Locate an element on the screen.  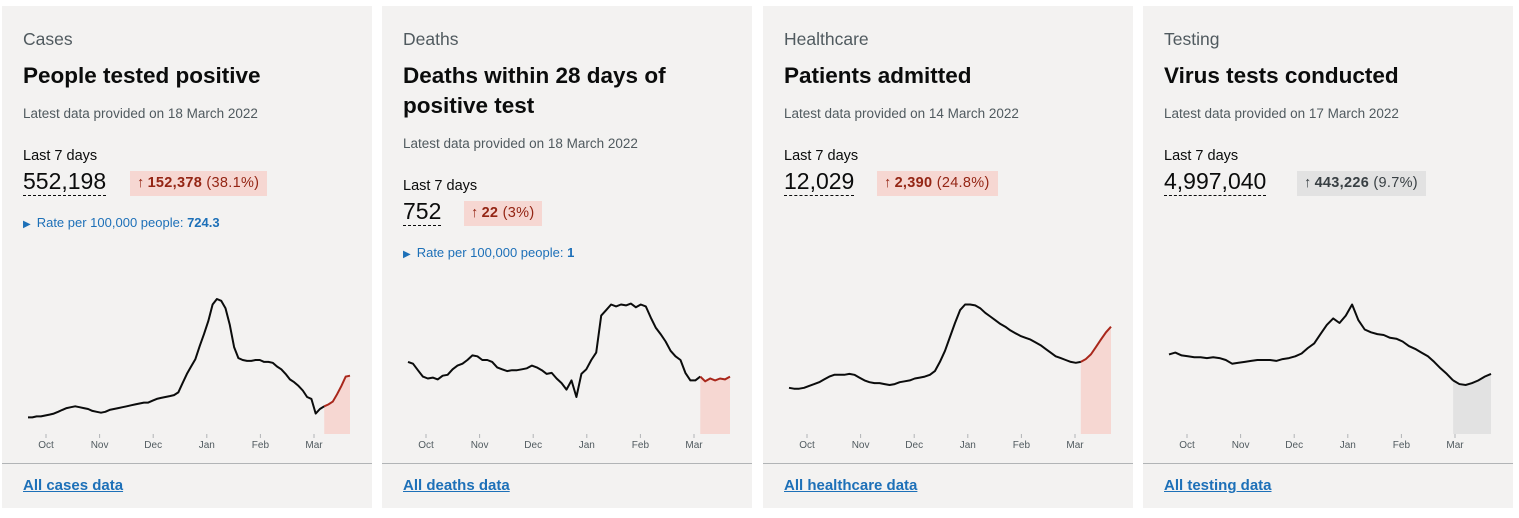
card-headline: Virus tests conducted is located at coordinates (1281, 75).